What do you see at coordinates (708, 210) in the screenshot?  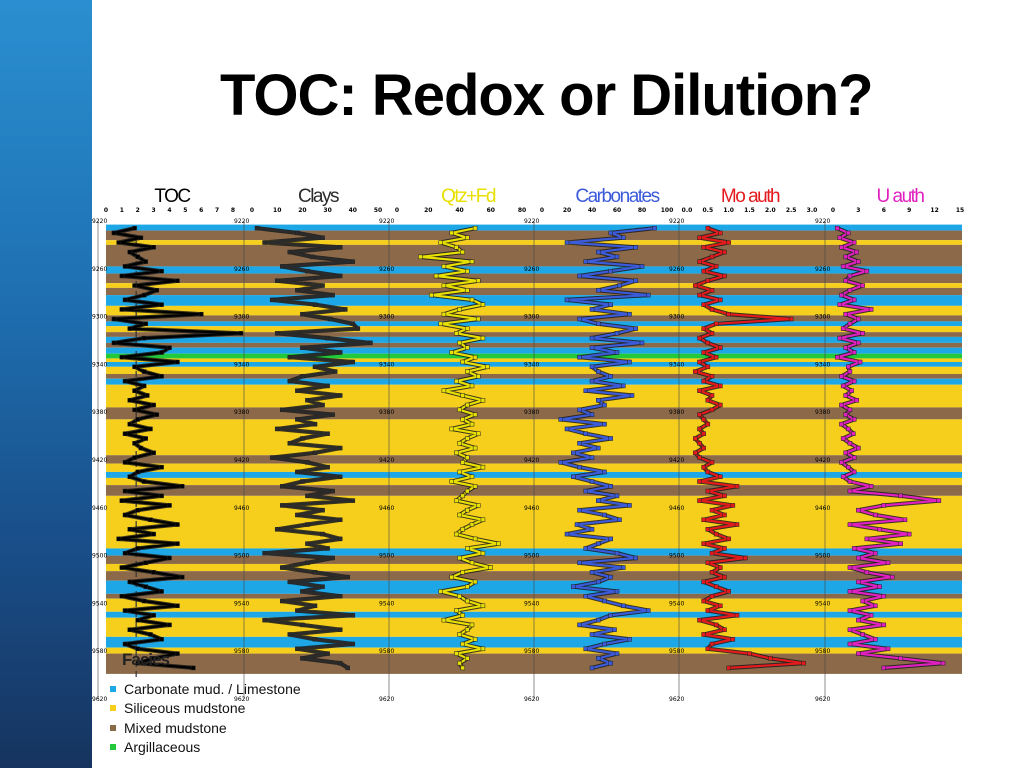 I see `tick-label: 0.5` at bounding box center [708, 210].